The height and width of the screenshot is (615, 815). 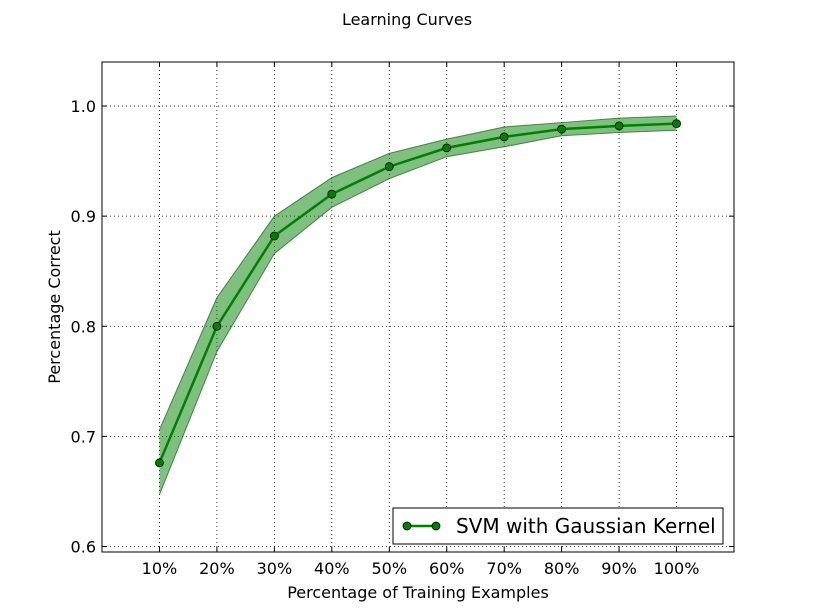 I want to click on y-tick-labels: 0.6 0.7 0.8 0.9 1.0, so click(x=83, y=326).